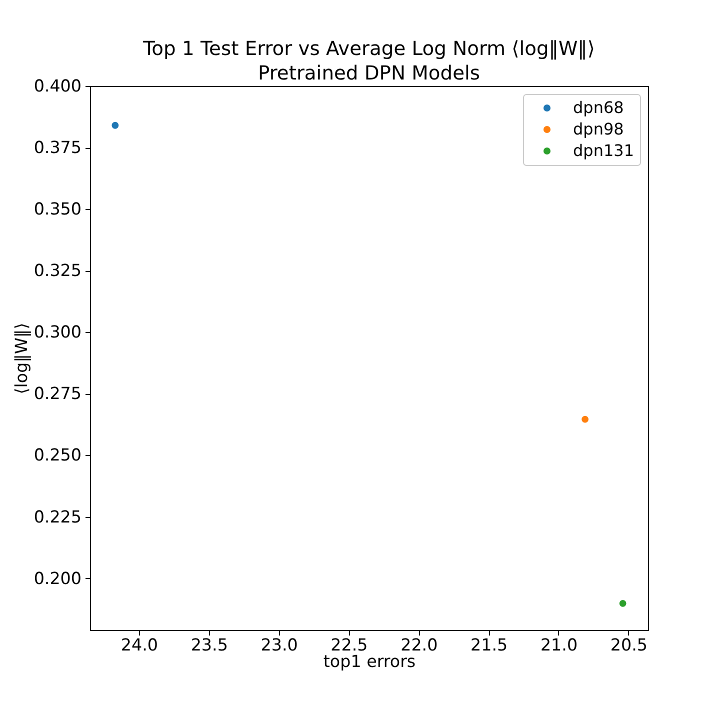 The width and height of the screenshot is (720, 720). What do you see at coordinates (559, 645) in the screenshot?
I see `x-tick-label: 21.0` at bounding box center [559, 645].